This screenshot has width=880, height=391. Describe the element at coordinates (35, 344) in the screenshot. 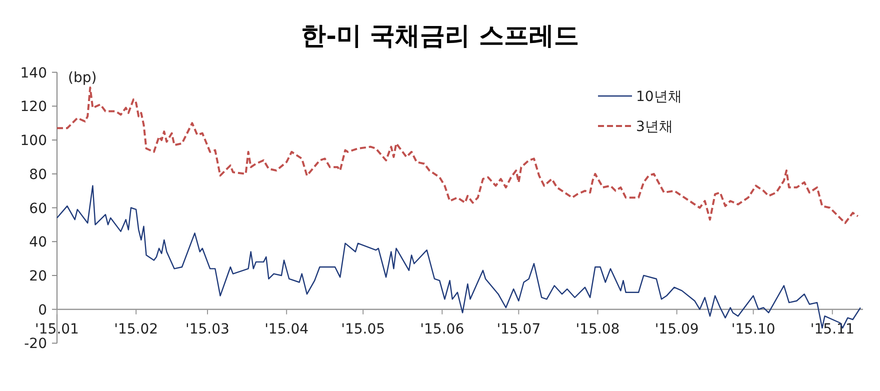

I see `y-tick-label: -20` at that location.